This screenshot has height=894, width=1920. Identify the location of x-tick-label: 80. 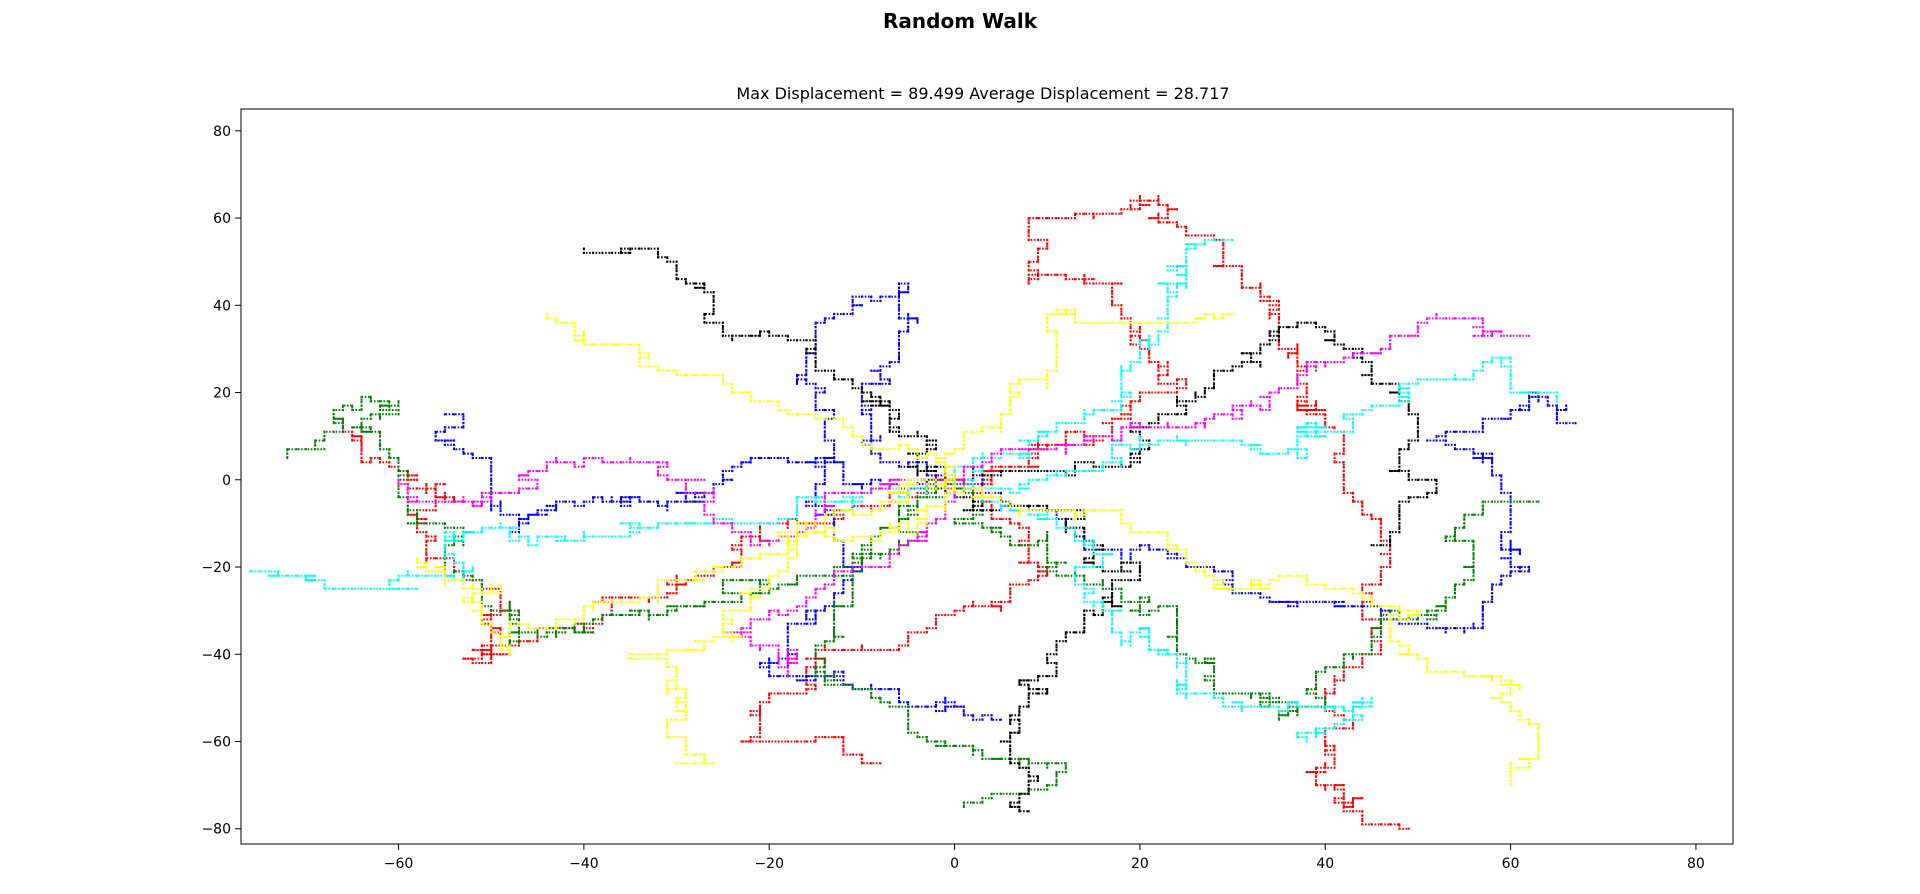
(1696, 864).